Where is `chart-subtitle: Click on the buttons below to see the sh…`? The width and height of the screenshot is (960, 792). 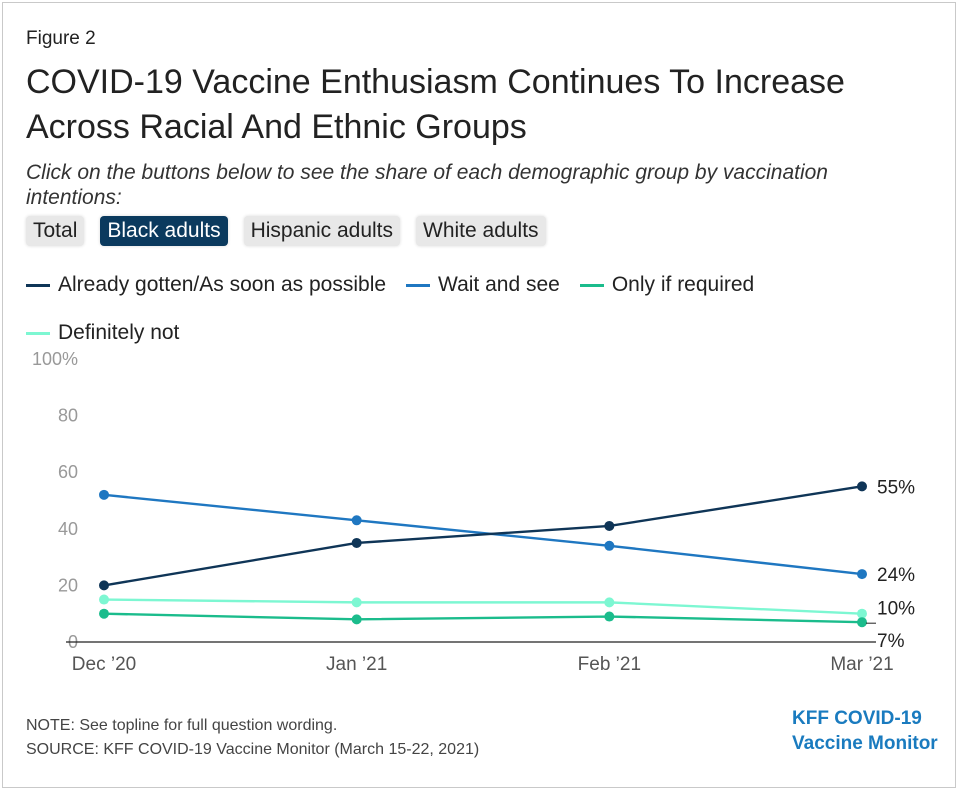
chart-subtitle: Click on the buttons below to see the sh… is located at coordinates (427, 185).